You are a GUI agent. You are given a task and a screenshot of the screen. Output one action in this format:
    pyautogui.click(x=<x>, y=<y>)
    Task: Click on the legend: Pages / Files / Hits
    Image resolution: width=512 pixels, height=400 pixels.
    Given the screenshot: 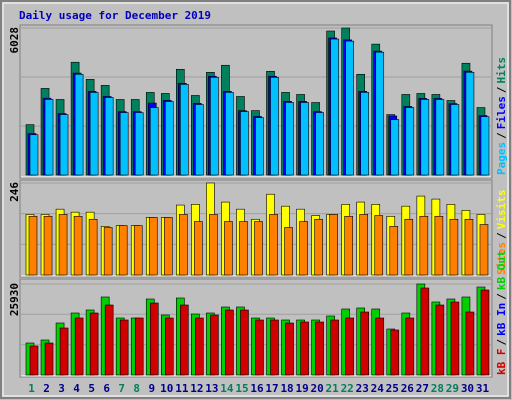 What is the action you would take?
    pyautogui.click(x=501, y=116)
    